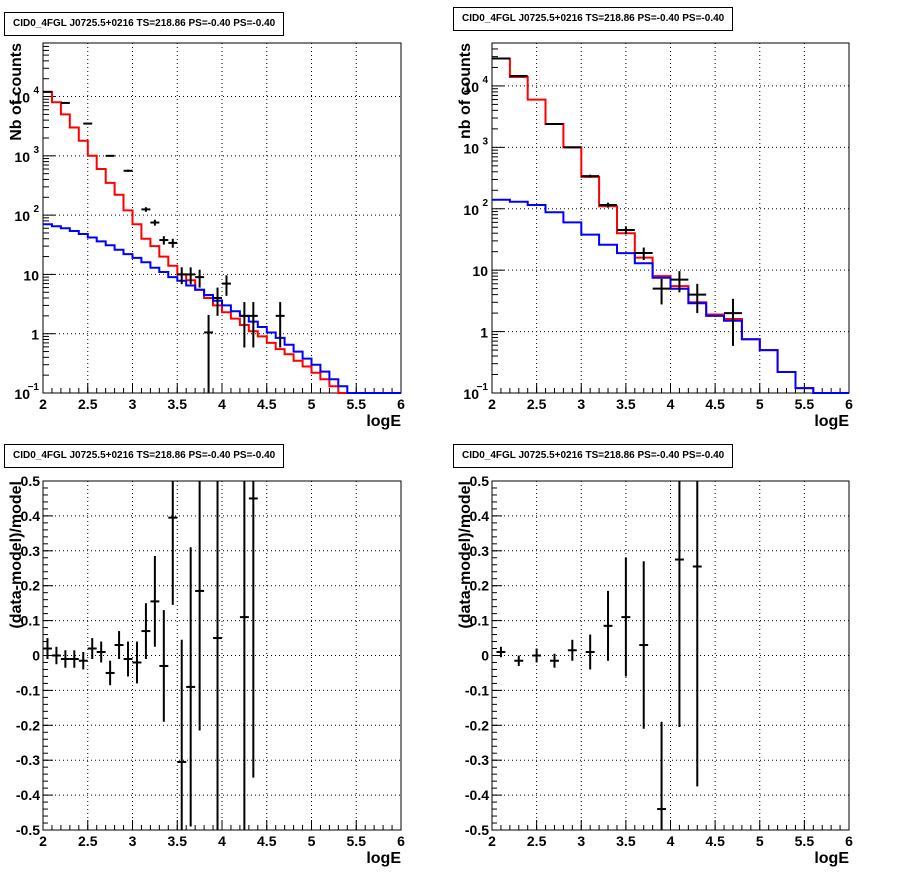  Describe the element at coordinates (485, 656) in the screenshot. I see `y-tick-label: 0` at that location.